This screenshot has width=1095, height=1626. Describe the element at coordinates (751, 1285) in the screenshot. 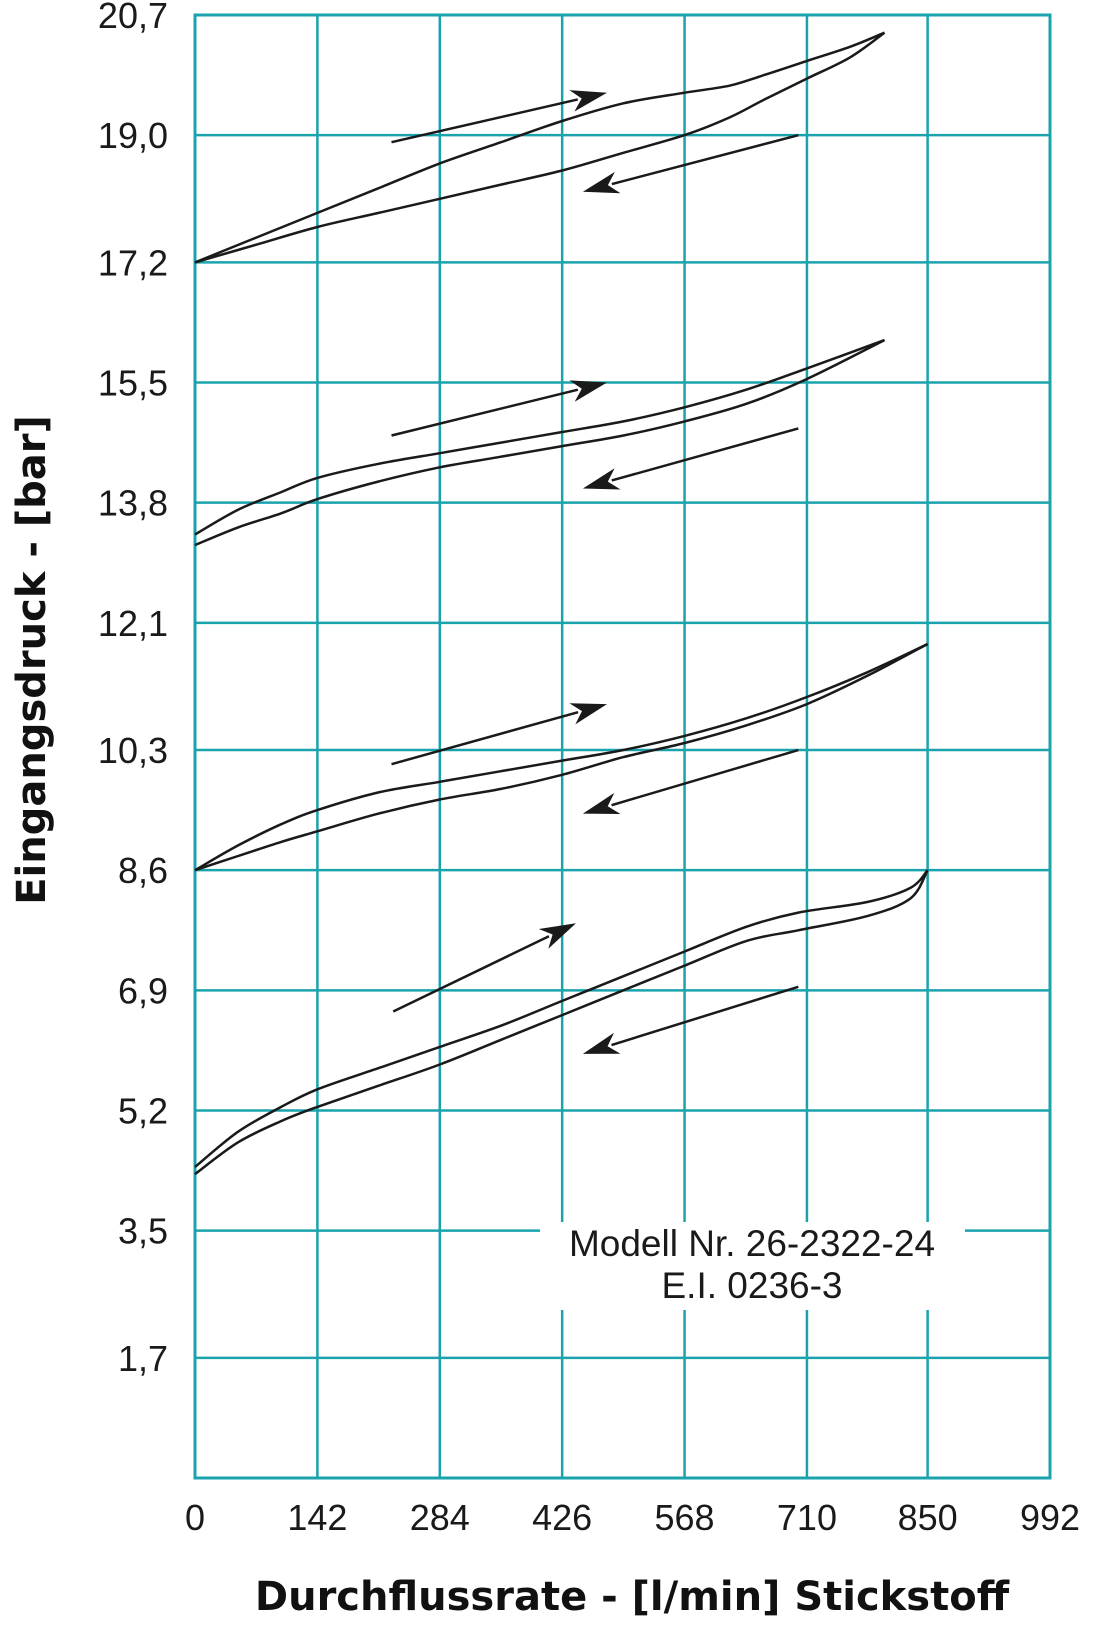

I see `ei-number-label: E.I. 0236-3` at that location.